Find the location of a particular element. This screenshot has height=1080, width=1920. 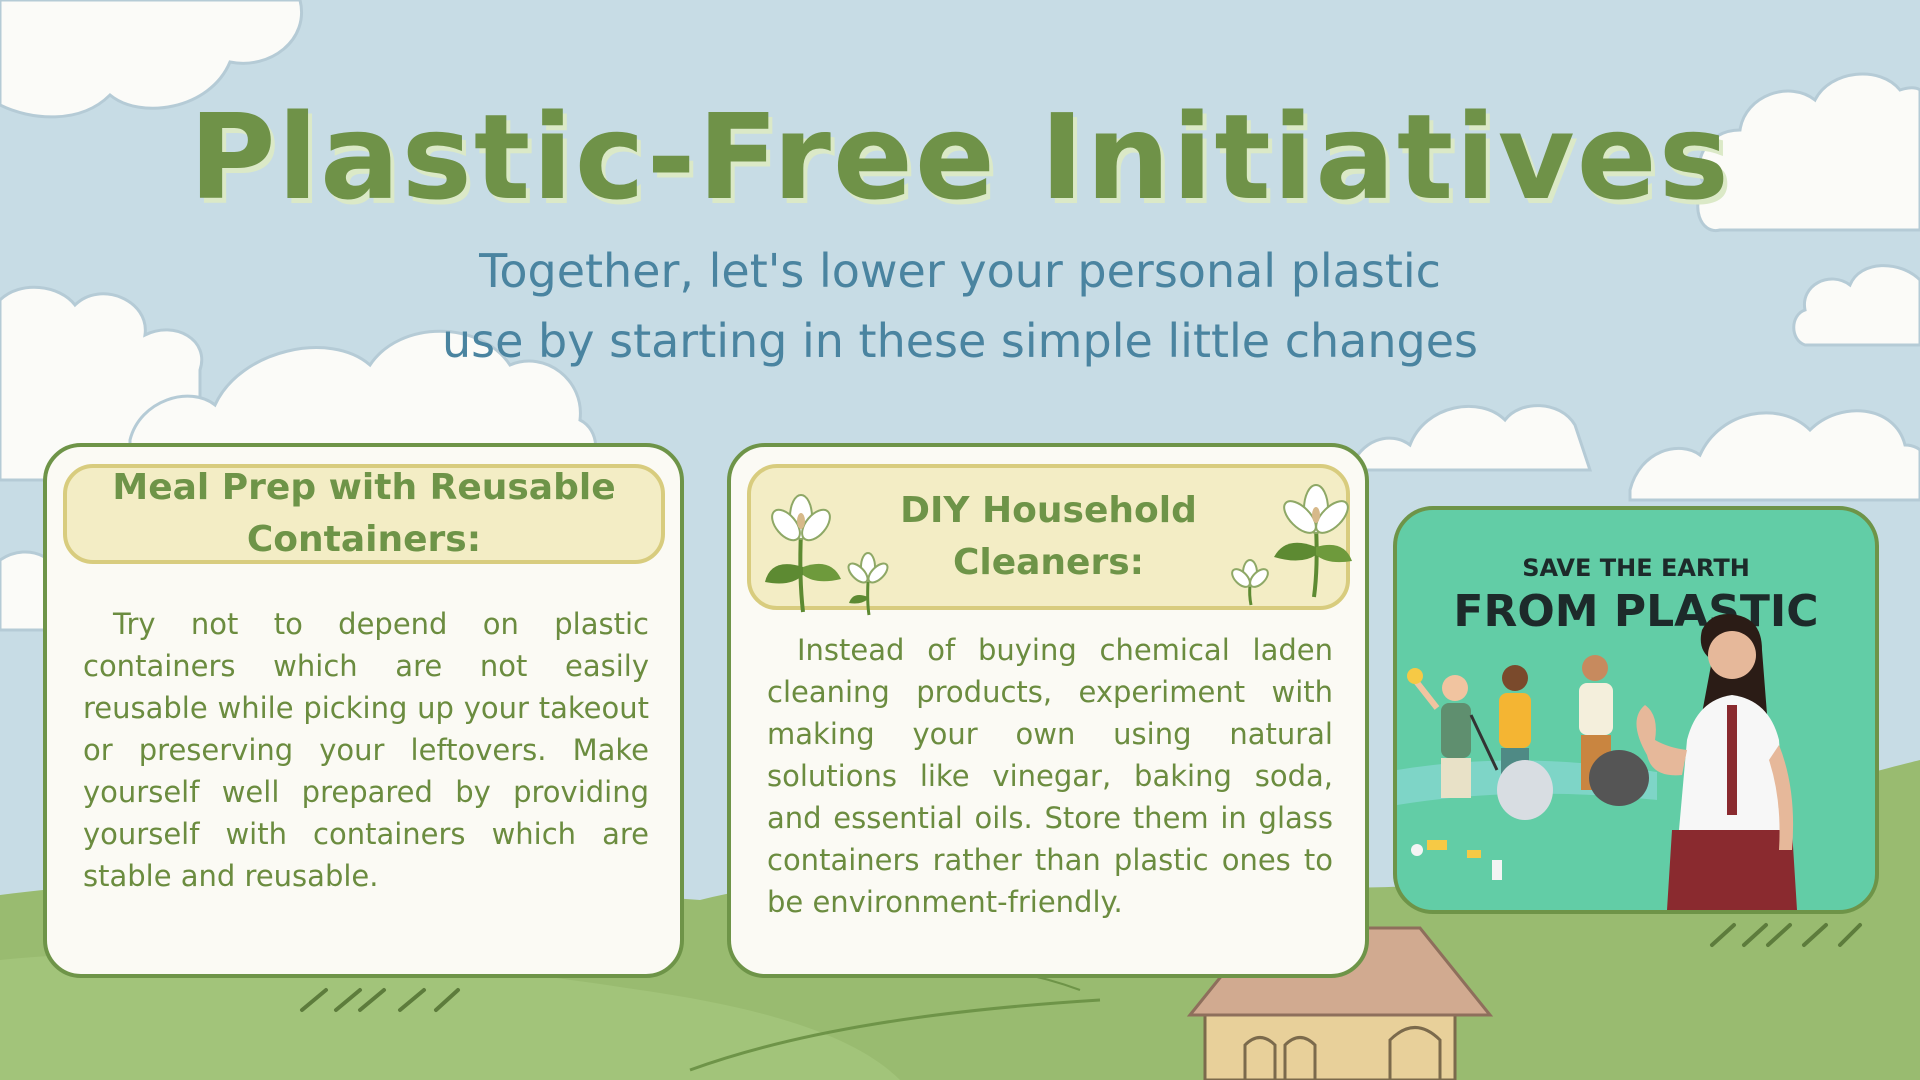

card-diy-cleaners-heading-line-2: Cleaners: is located at coordinates (1048, 562).